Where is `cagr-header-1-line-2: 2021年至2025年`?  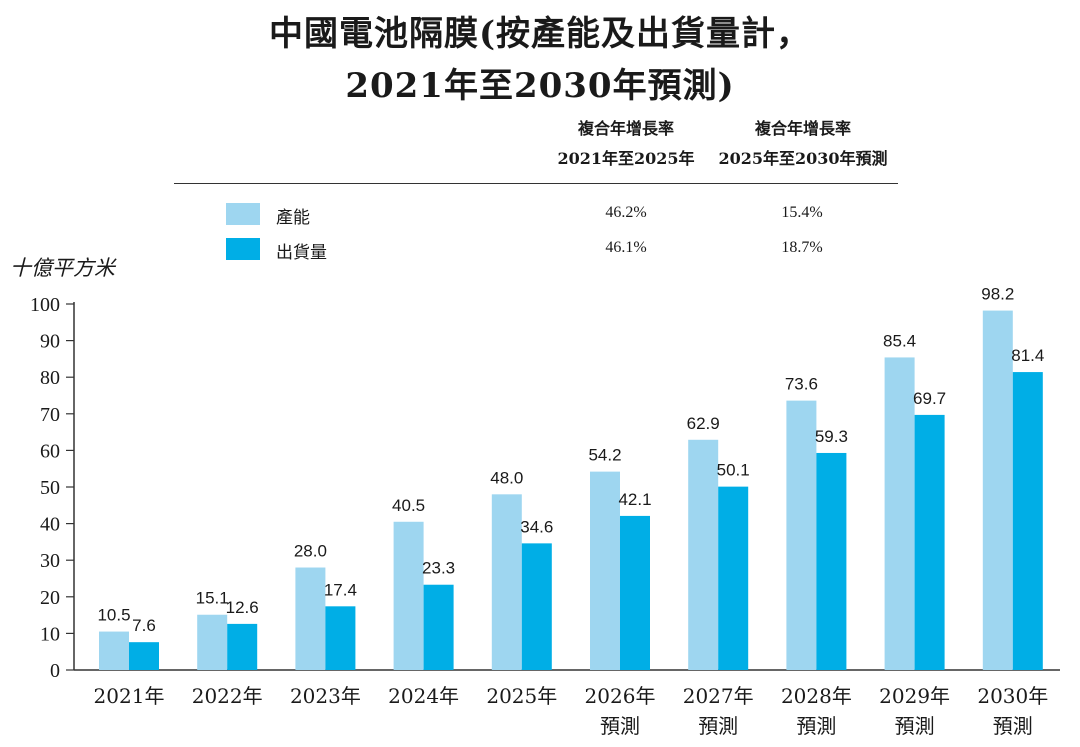 cagr-header-1-line-2: 2021年至2025年 is located at coordinates (626, 158).